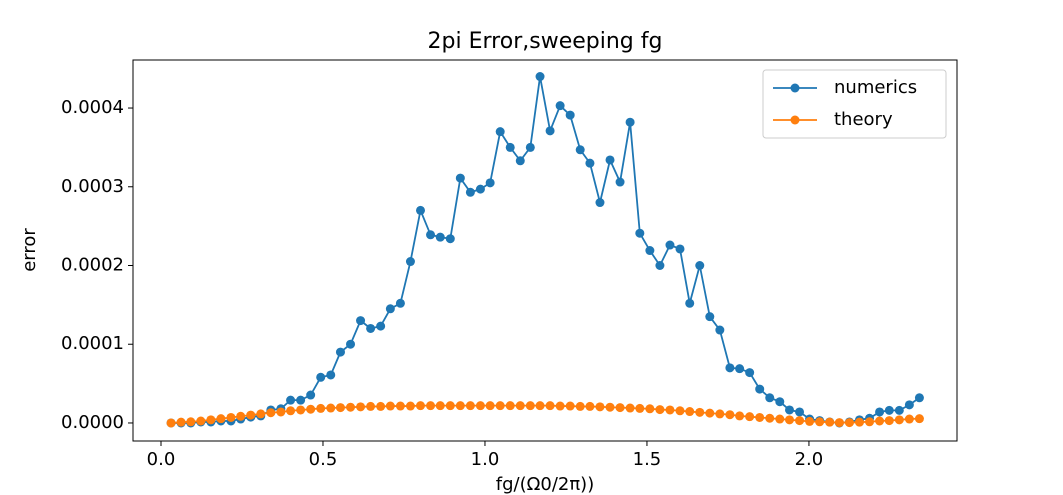 This screenshot has height=495, width=1063. What do you see at coordinates (485, 459) in the screenshot?
I see `x-tick-label: 1.0` at bounding box center [485, 459].